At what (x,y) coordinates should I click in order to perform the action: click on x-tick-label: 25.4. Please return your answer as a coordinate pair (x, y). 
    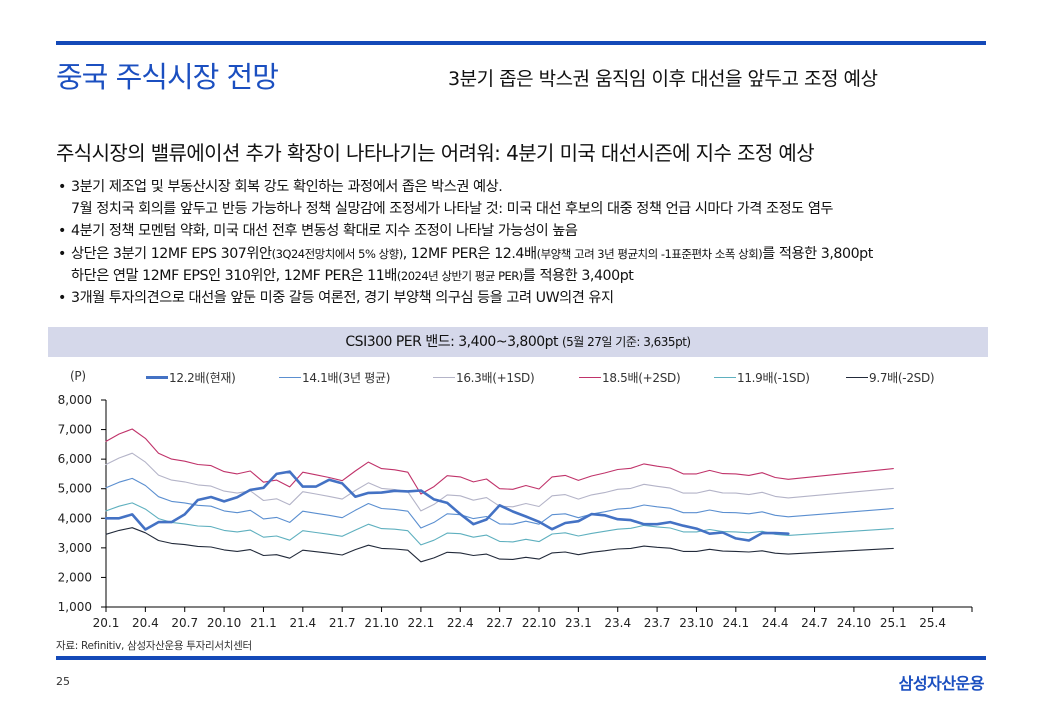
    Looking at the image, I should click on (932, 623).